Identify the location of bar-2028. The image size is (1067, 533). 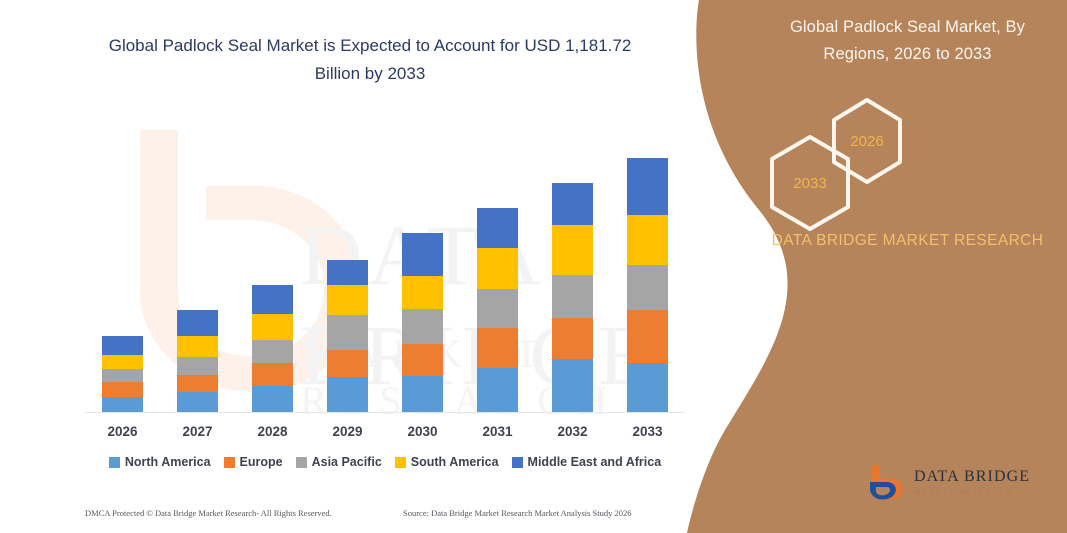
(272, 348).